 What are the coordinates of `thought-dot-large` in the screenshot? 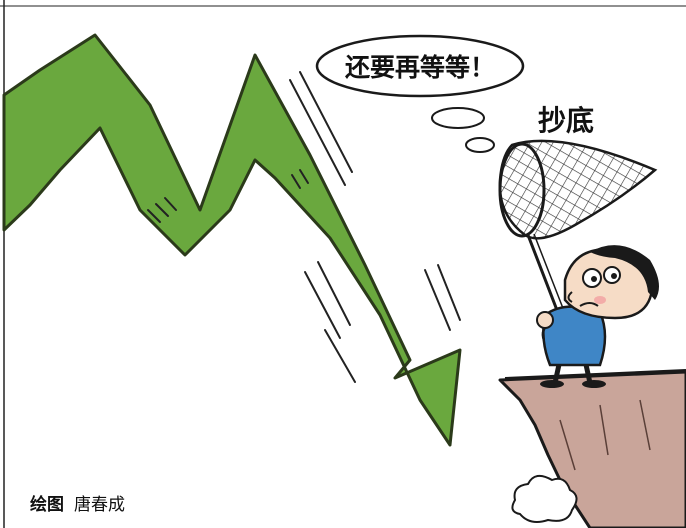 It's located at (458, 118).